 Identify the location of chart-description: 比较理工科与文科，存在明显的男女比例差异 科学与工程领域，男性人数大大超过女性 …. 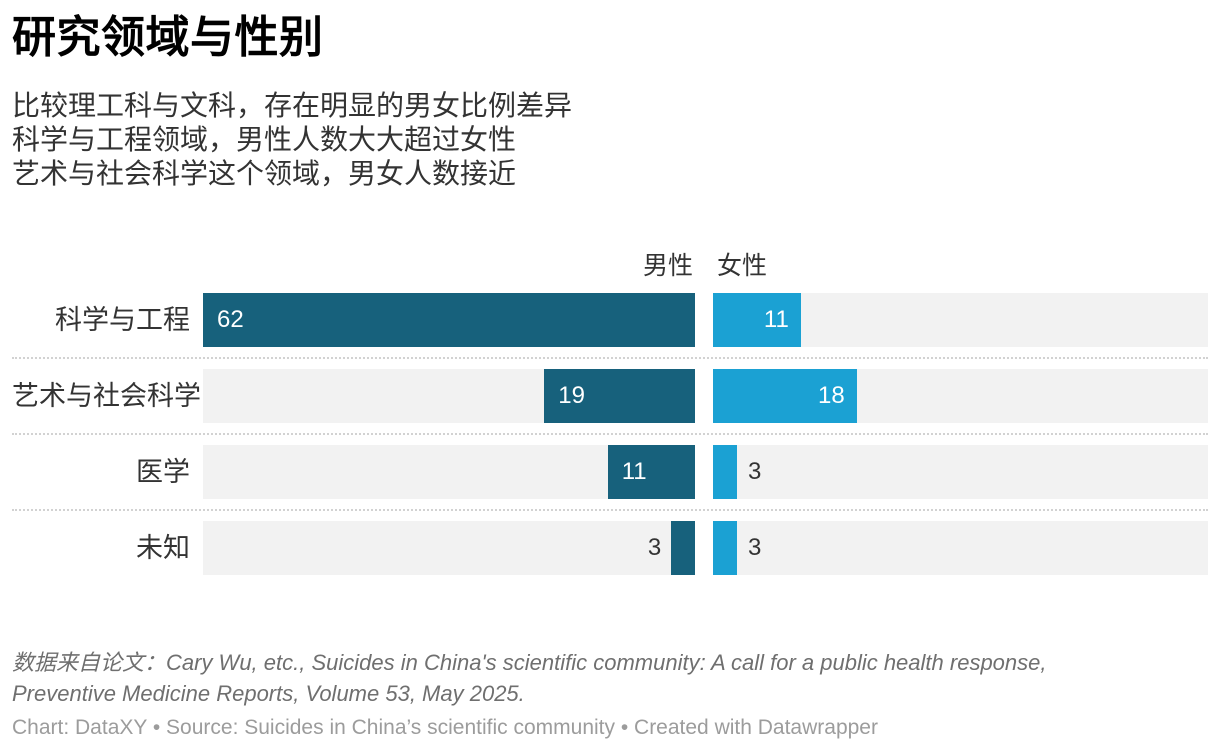
(610, 140).